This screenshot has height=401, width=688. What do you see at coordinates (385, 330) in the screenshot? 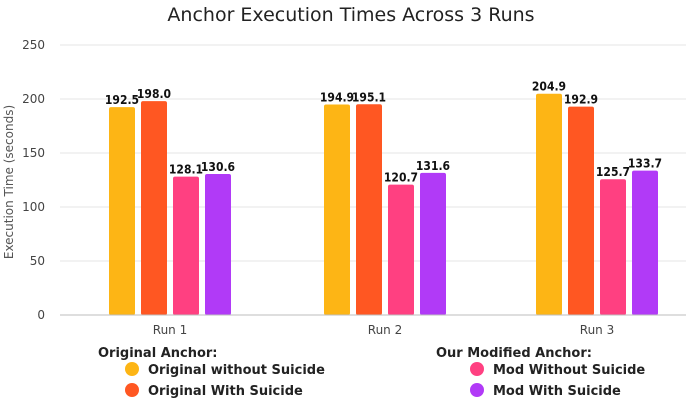
I see `x-tick-label: Run 2` at bounding box center [385, 330].